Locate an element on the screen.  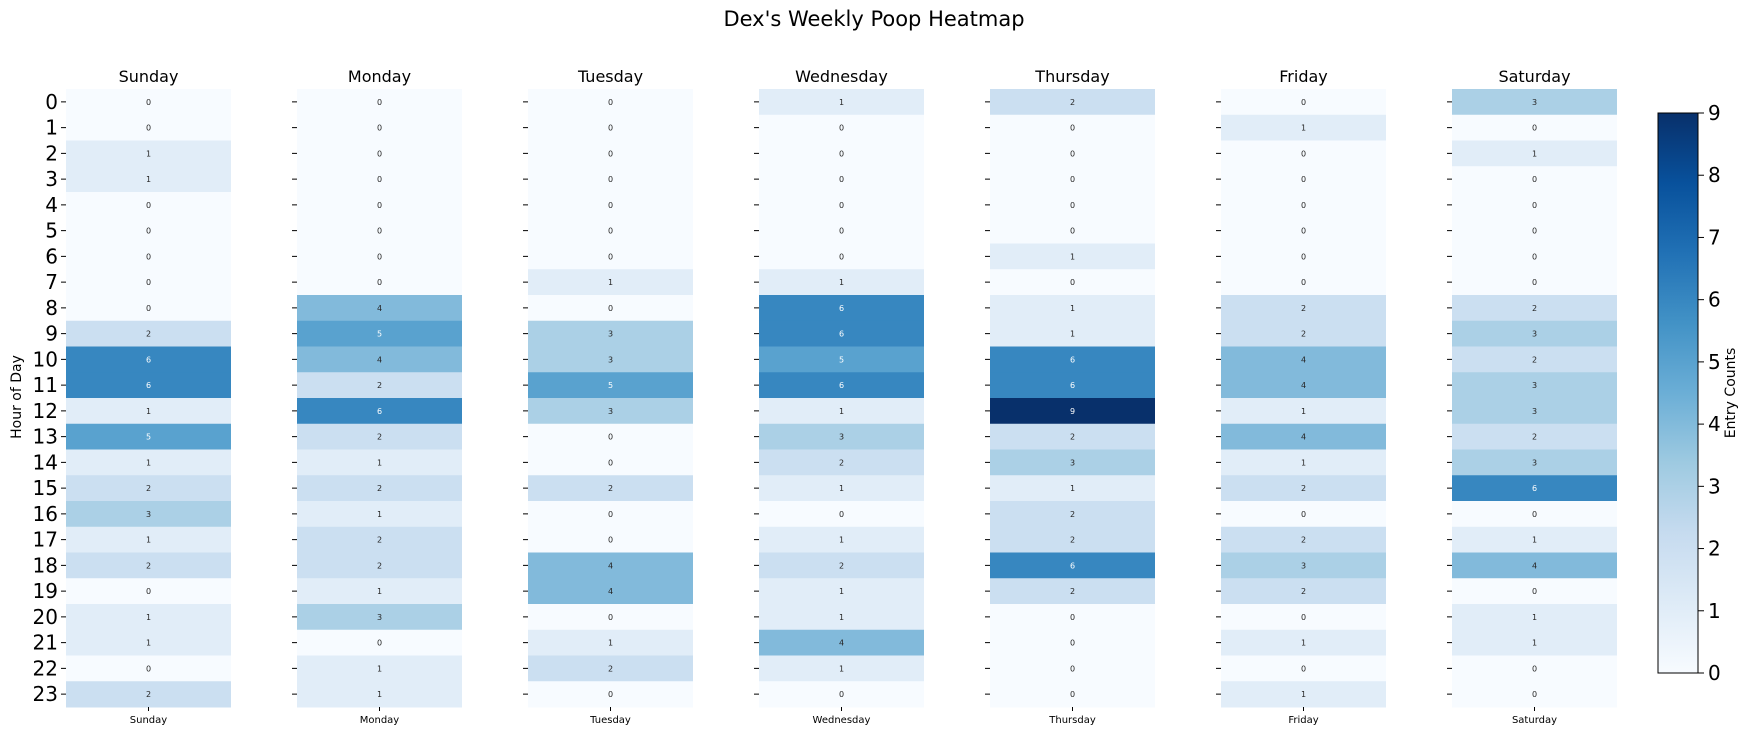
colorbar-tick-label: 7 is located at coordinates (1714, 237).